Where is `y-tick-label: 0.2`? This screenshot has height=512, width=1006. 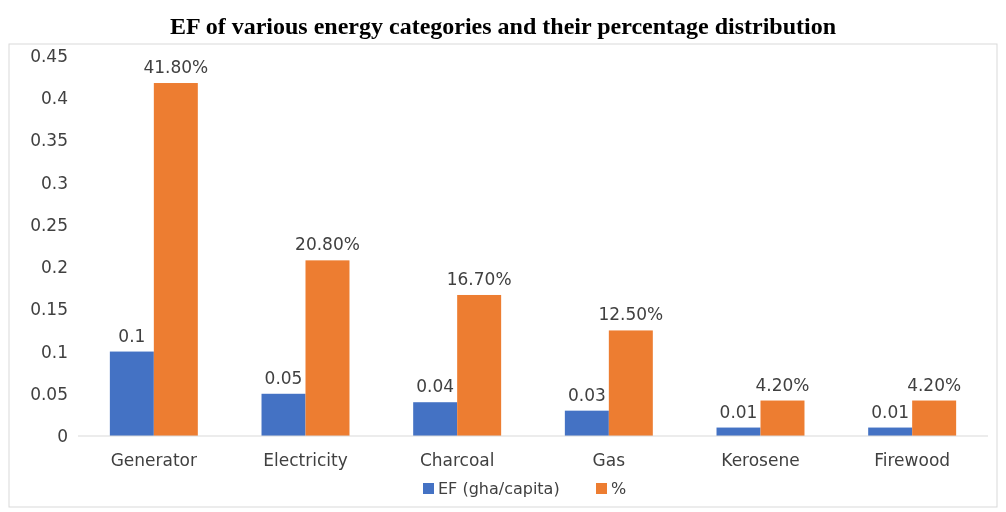
y-tick-label: 0.2 is located at coordinates (54, 267).